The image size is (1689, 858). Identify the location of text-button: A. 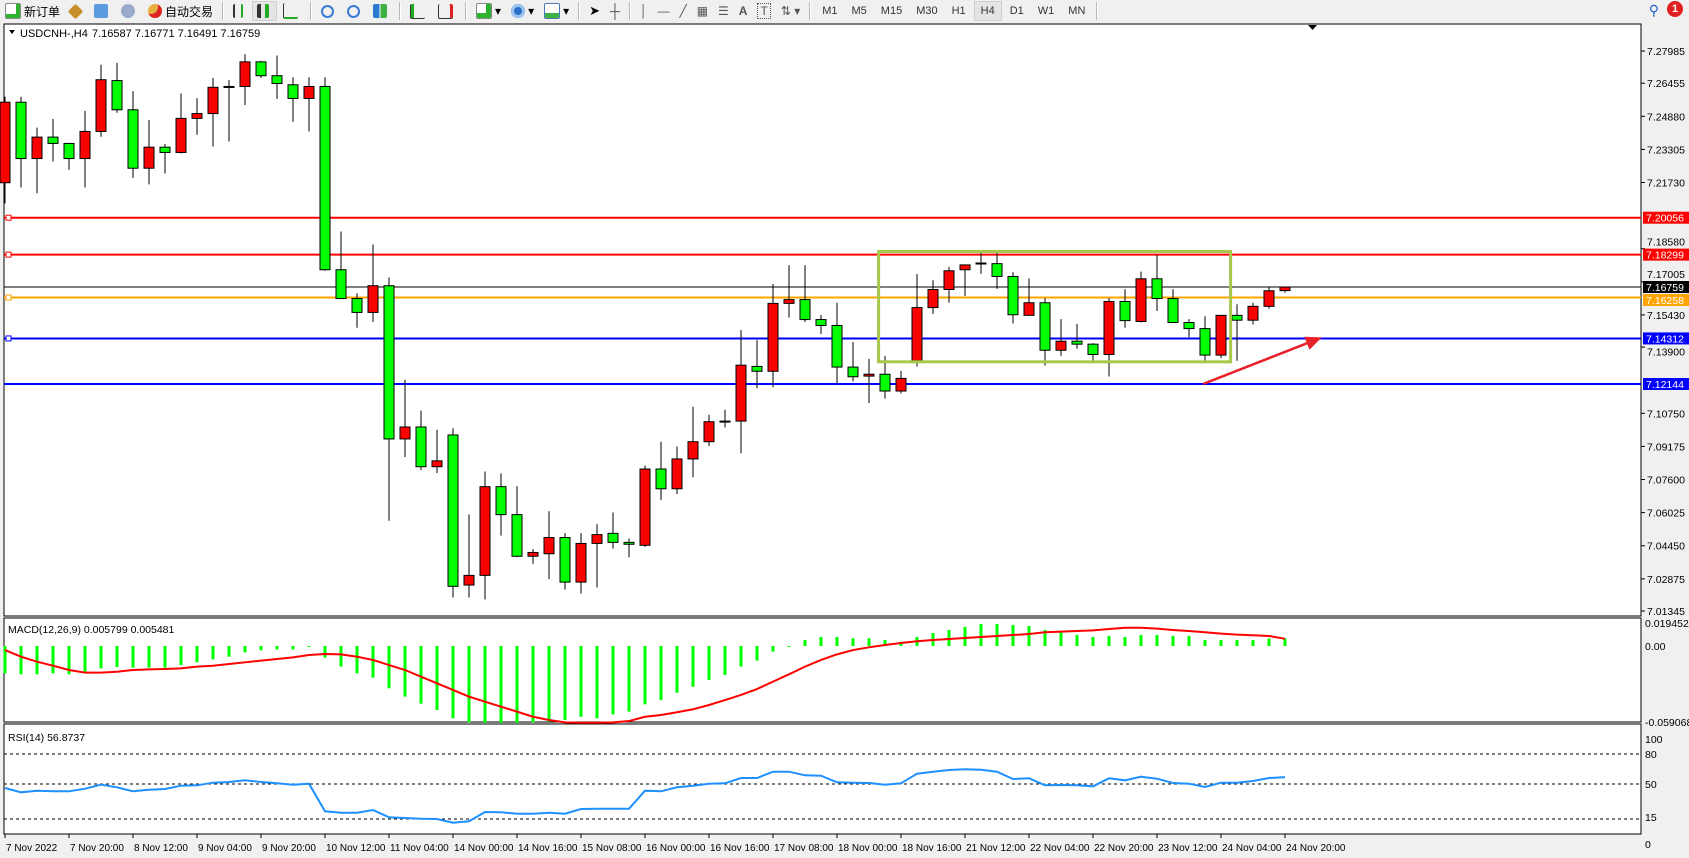
(743, 11).